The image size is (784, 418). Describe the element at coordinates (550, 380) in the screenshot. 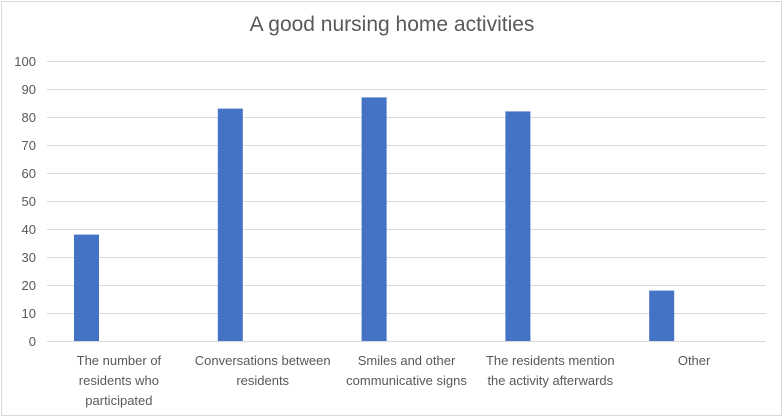

I see `x-tick-label: the activity afterwards` at that location.